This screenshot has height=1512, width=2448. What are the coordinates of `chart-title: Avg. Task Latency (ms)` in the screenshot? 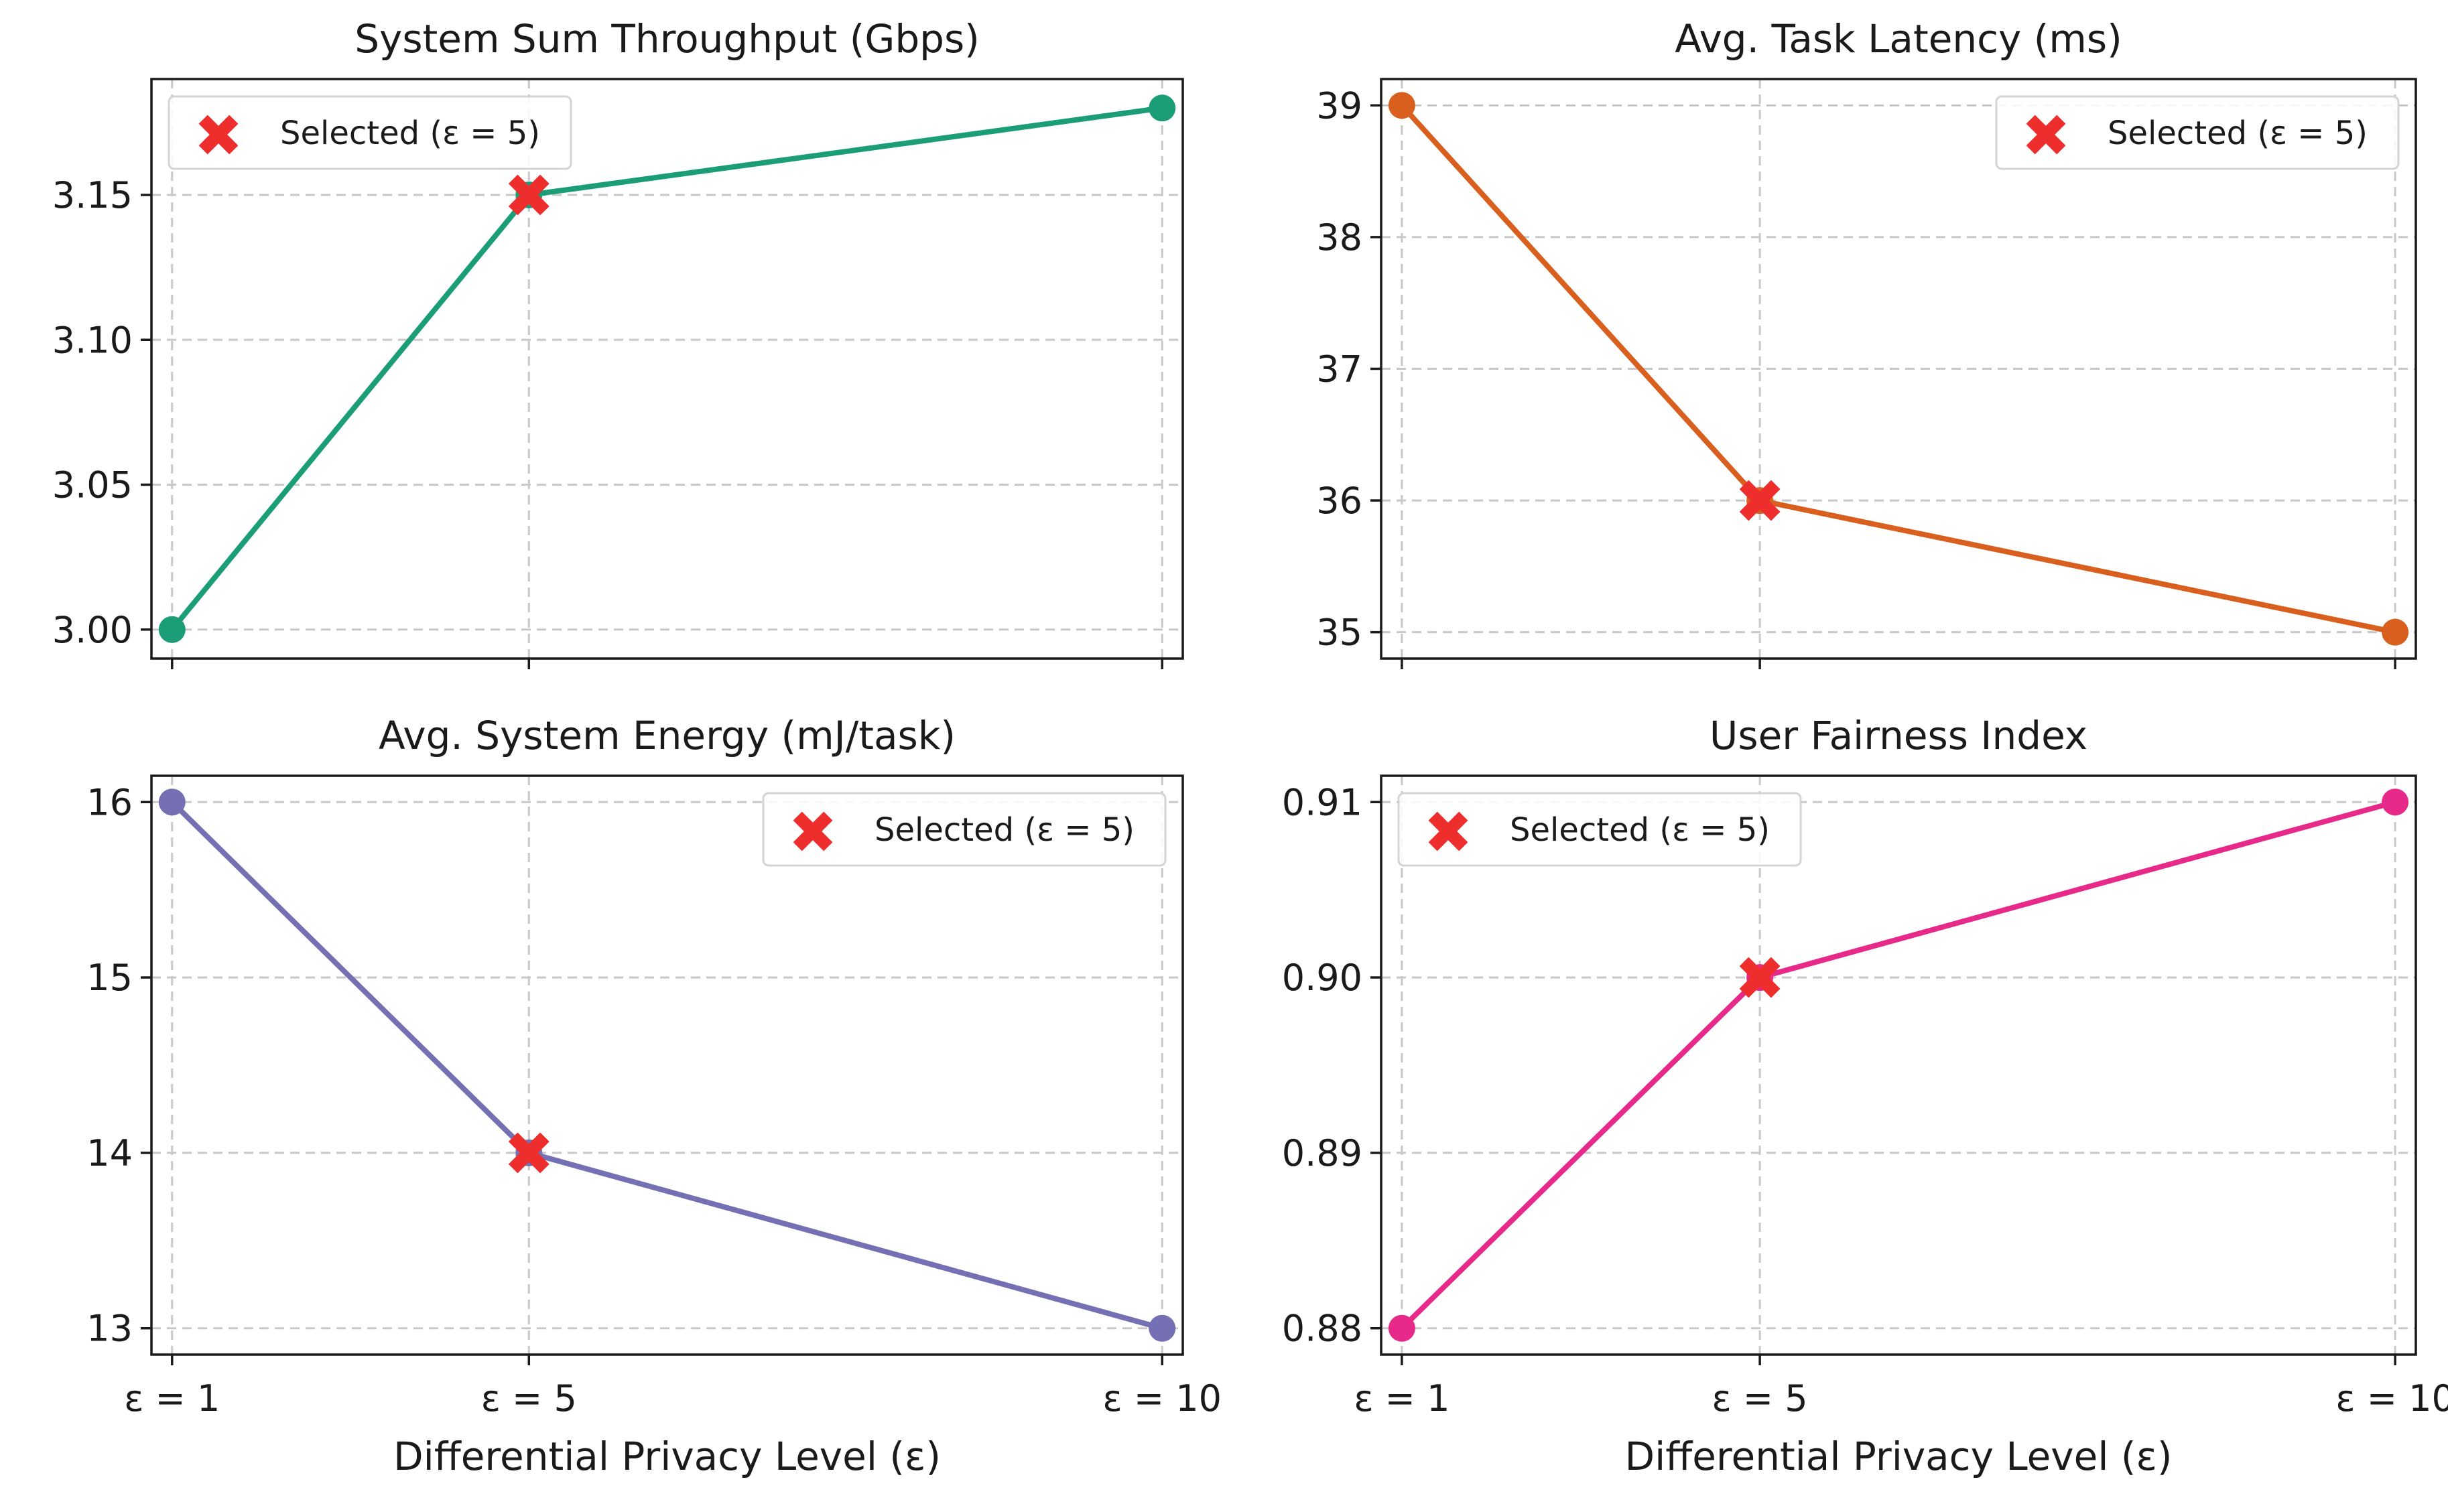 It's located at (1898, 39).